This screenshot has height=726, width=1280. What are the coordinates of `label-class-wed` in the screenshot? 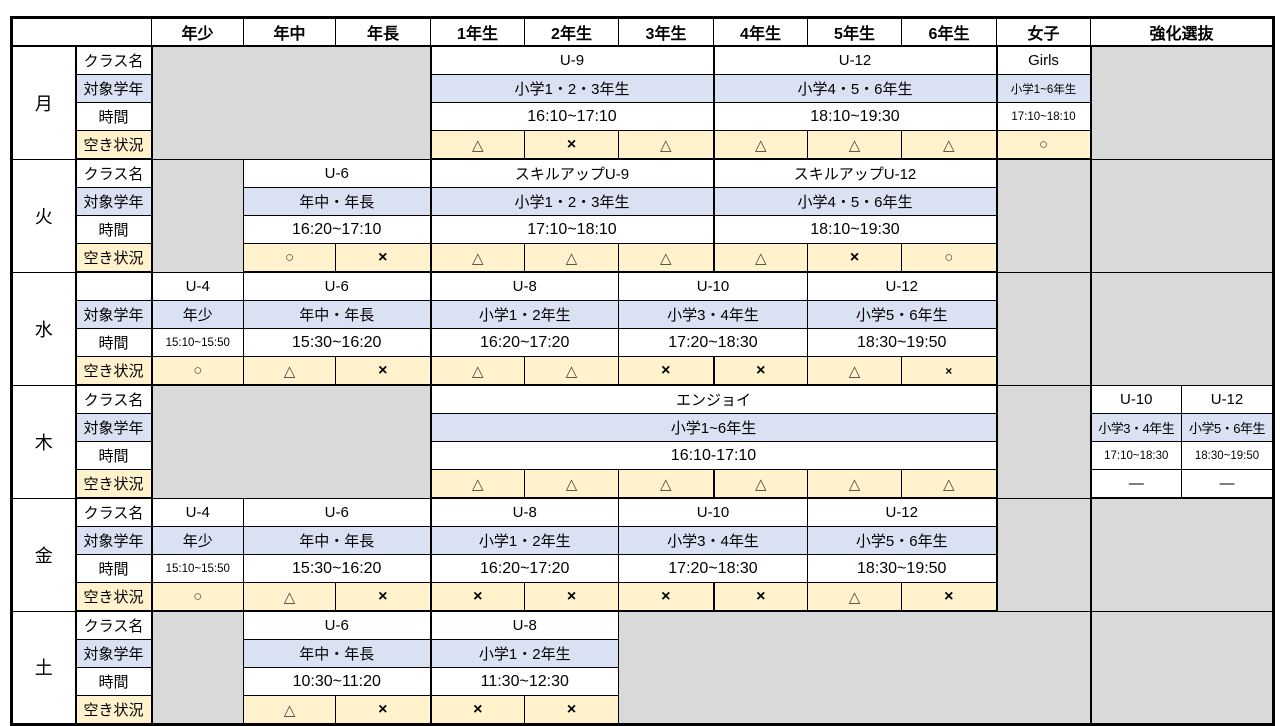 It's located at (114, 286).